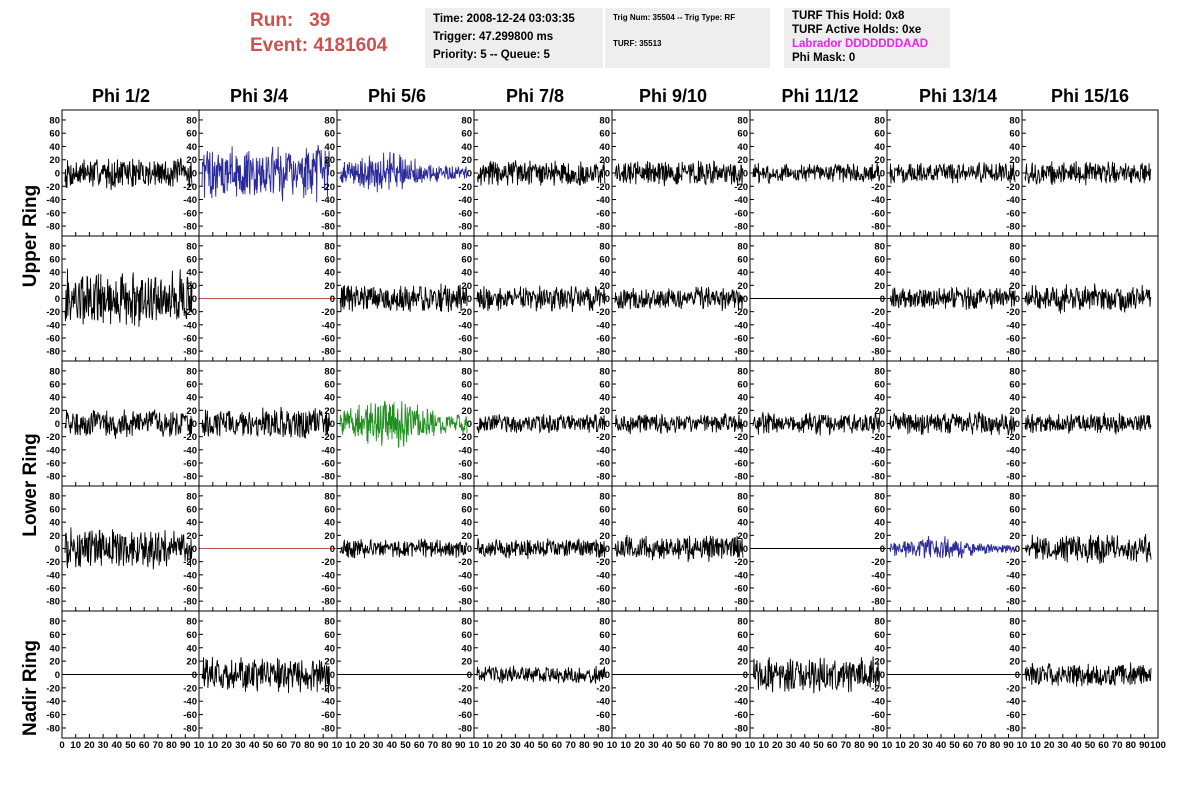 The image size is (1196, 788). Describe the element at coordinates (529, 745) in the screenshot. I see `x-tick-label: 40` at that location.